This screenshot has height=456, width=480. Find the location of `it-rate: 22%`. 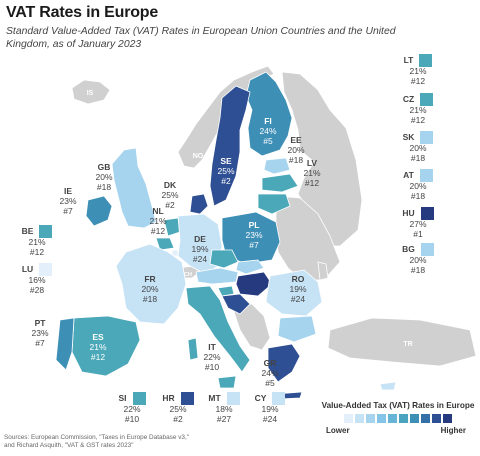

it-rate: 22% is located at coordinates (211, 357).